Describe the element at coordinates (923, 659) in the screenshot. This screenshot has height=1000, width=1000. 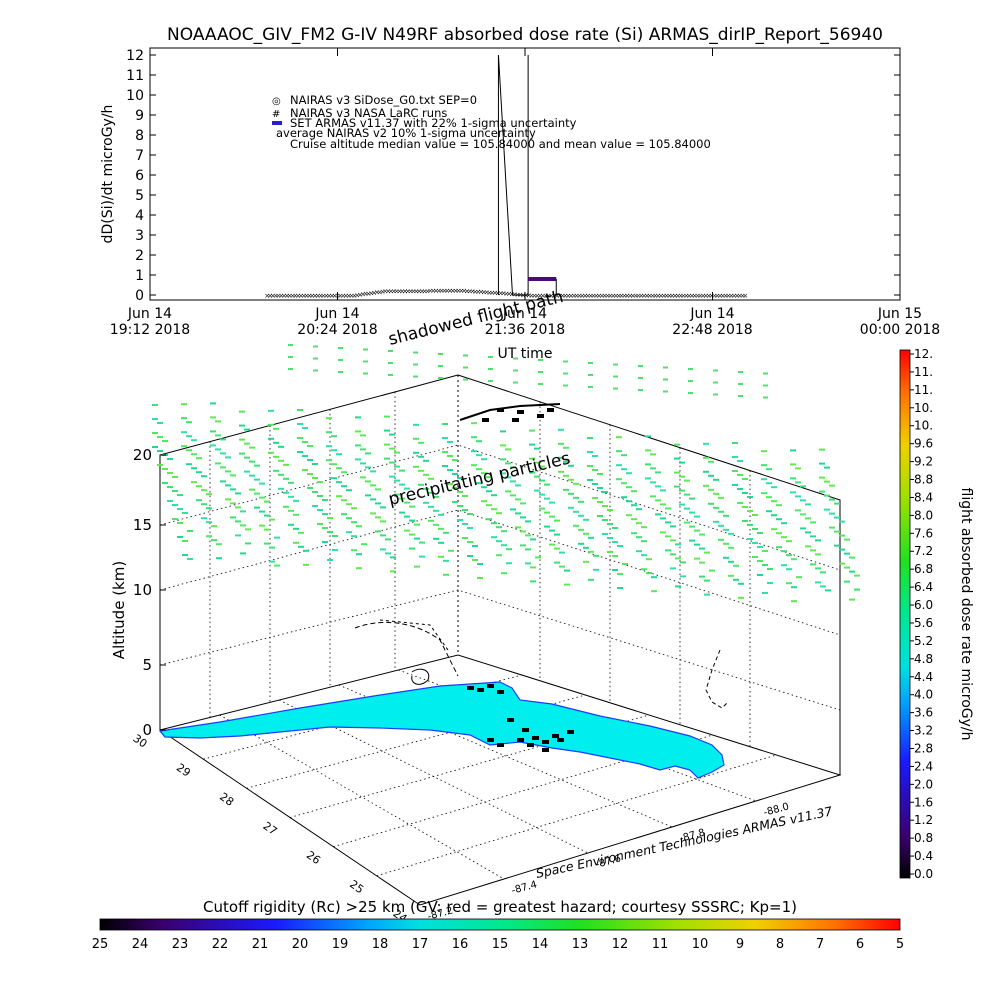
I see `dose-tick-label: 4.8` at that location.